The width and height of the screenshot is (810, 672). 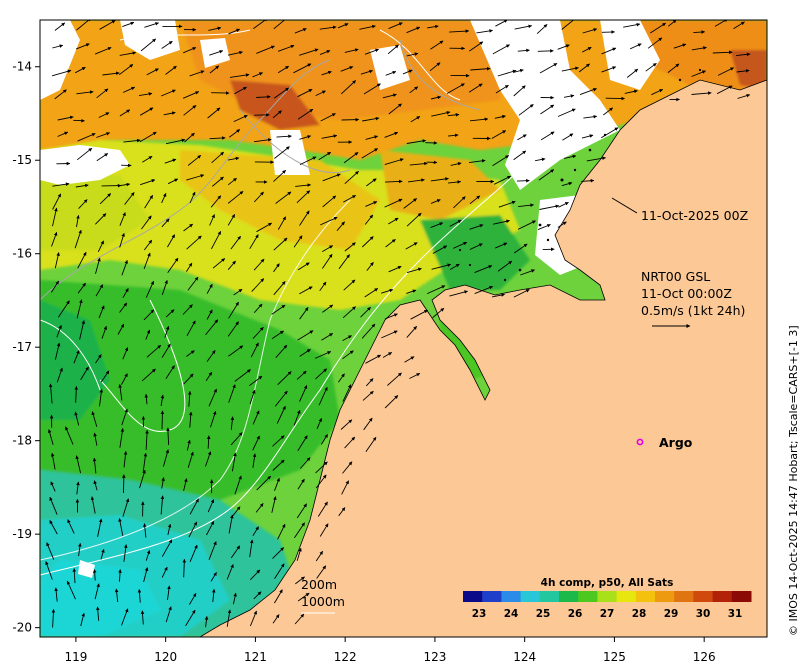 I want to click on lat-tick-label: -16, so click(x=22, y=254).